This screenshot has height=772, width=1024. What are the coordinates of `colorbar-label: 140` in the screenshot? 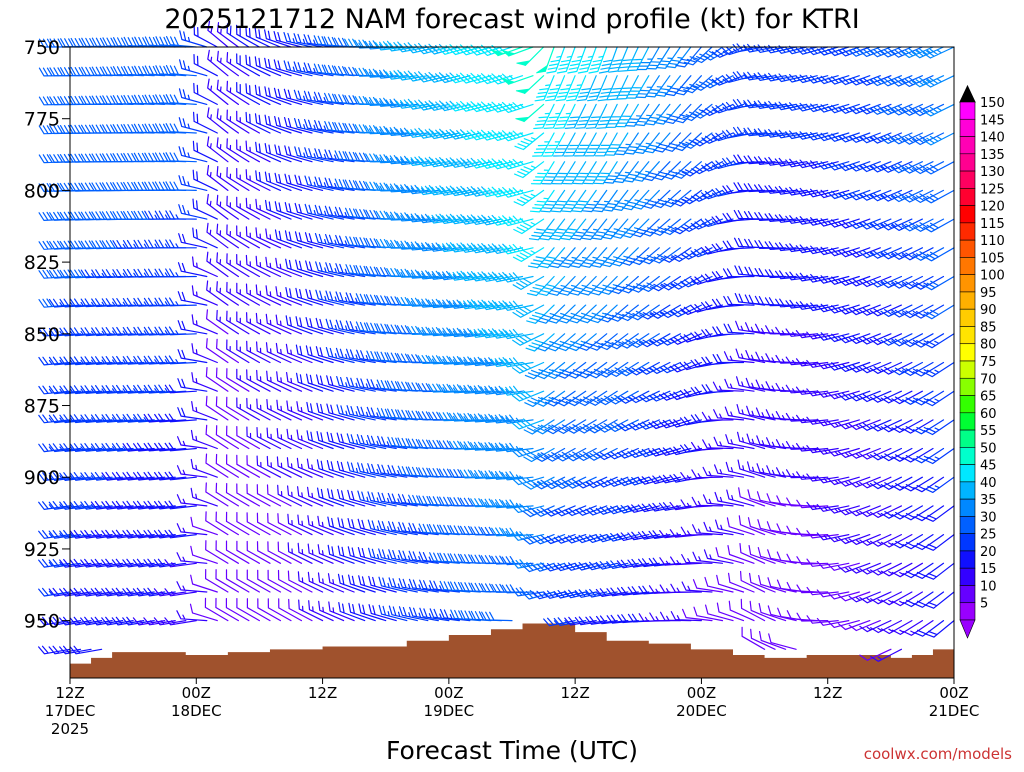 It's located at (992, 138).